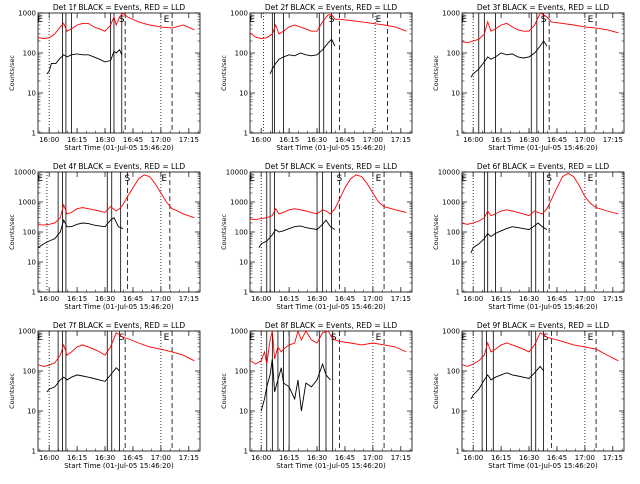 This screenshot has width=640, height=484. Describe the element at coordinates (543, 325) in the screenshot. I see `chart-title: Det 9f BLACK = Events, RED = LLD` at that location.